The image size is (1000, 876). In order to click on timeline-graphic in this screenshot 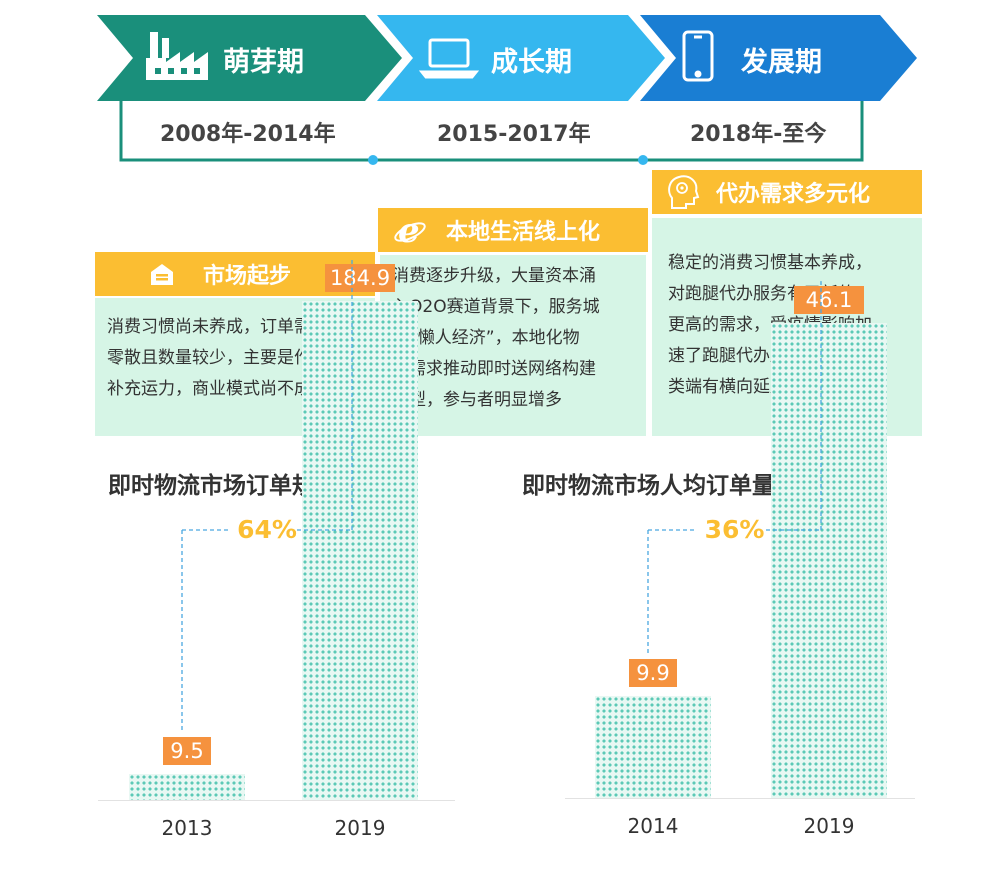, I will do `click(507, 90)`.